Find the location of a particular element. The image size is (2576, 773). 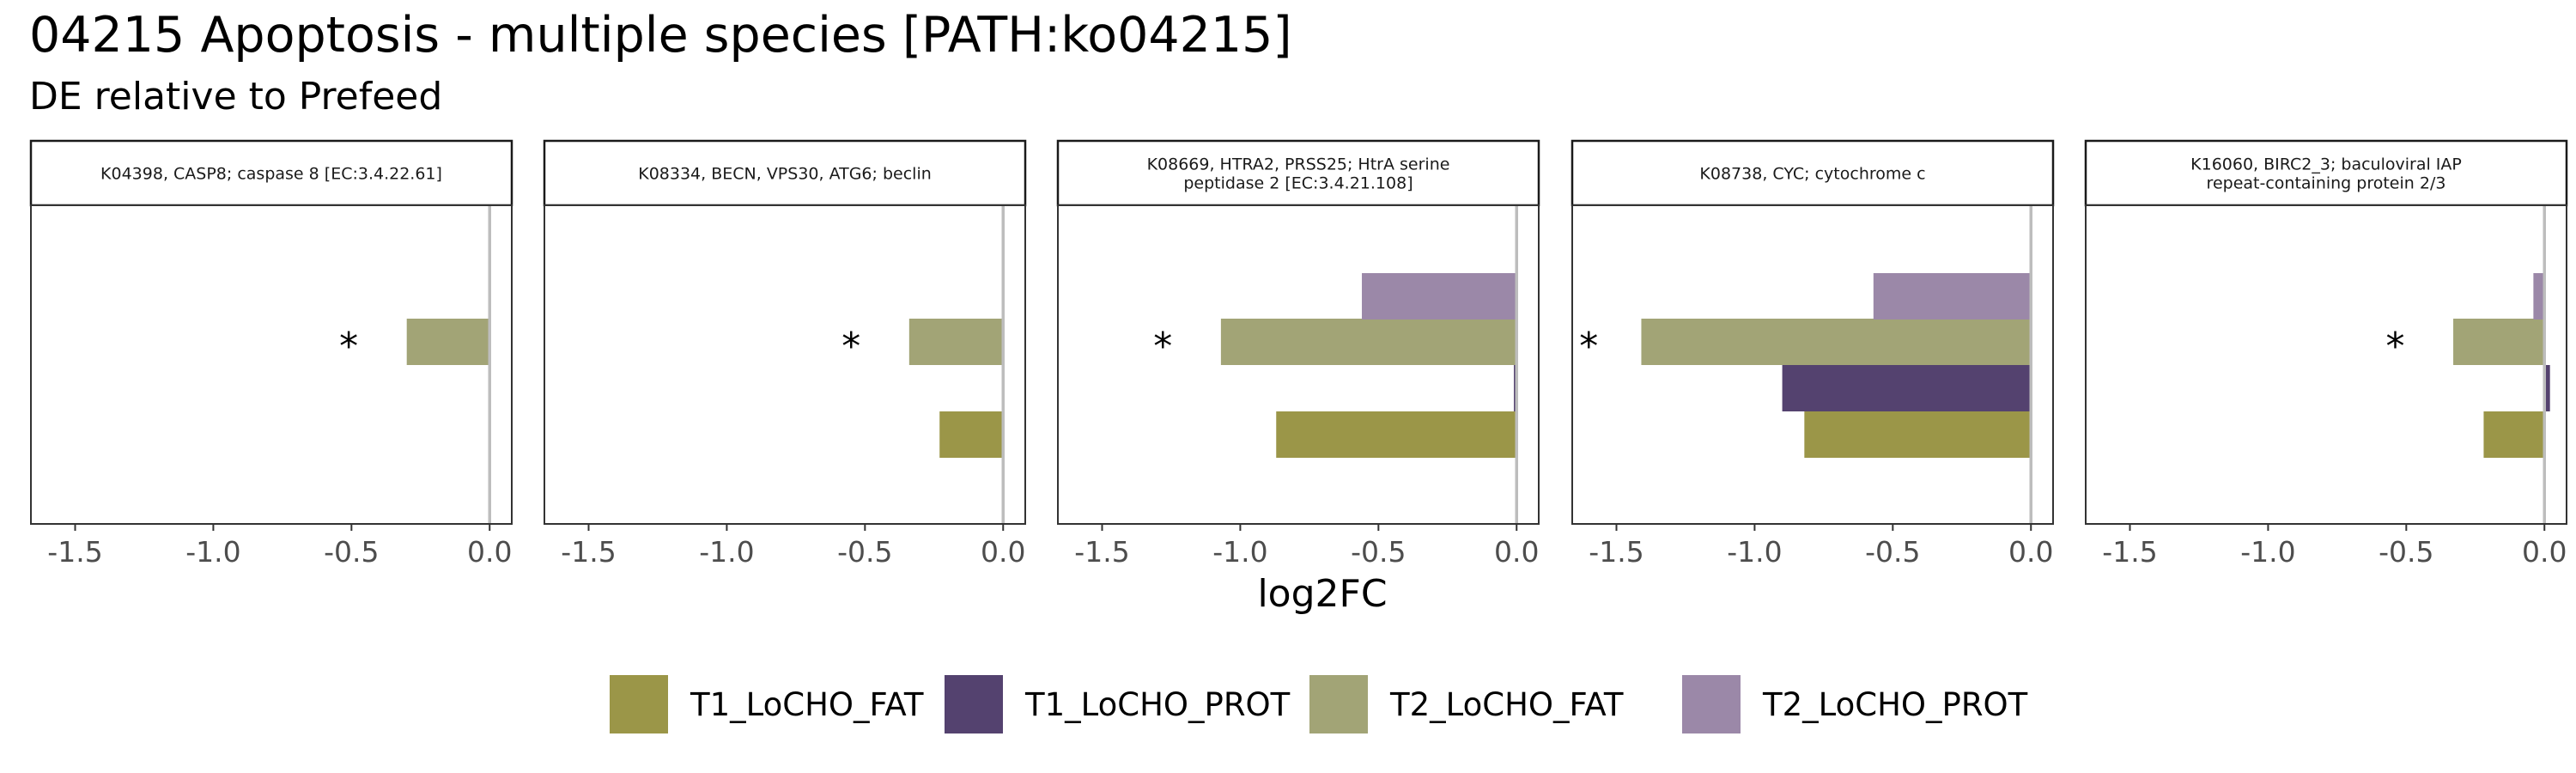

legend-label: T2_LoCHO_PROT is located at coordinates (1895, 704).